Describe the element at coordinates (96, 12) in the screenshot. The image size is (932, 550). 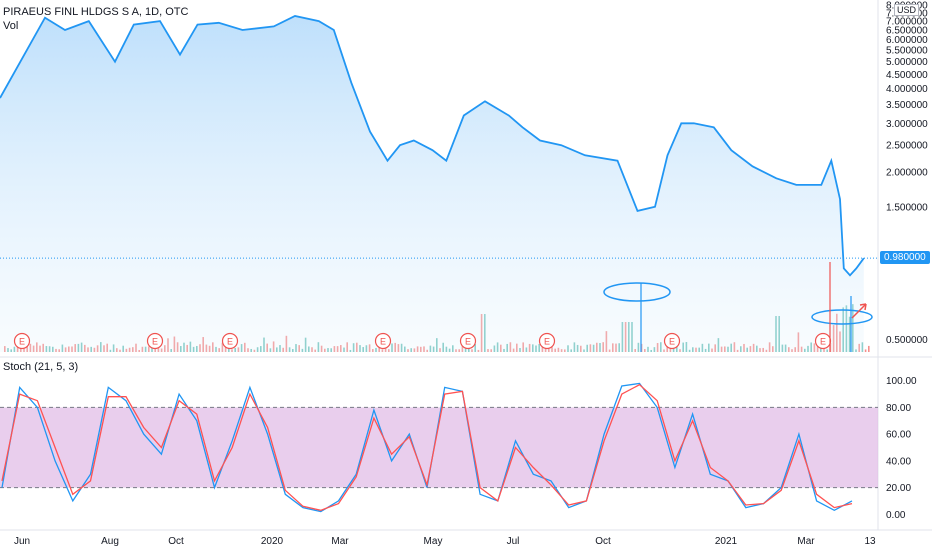
I see `chart-title: PIRAEUS FINL HLDGS S A, 1D, OTC` at that location.